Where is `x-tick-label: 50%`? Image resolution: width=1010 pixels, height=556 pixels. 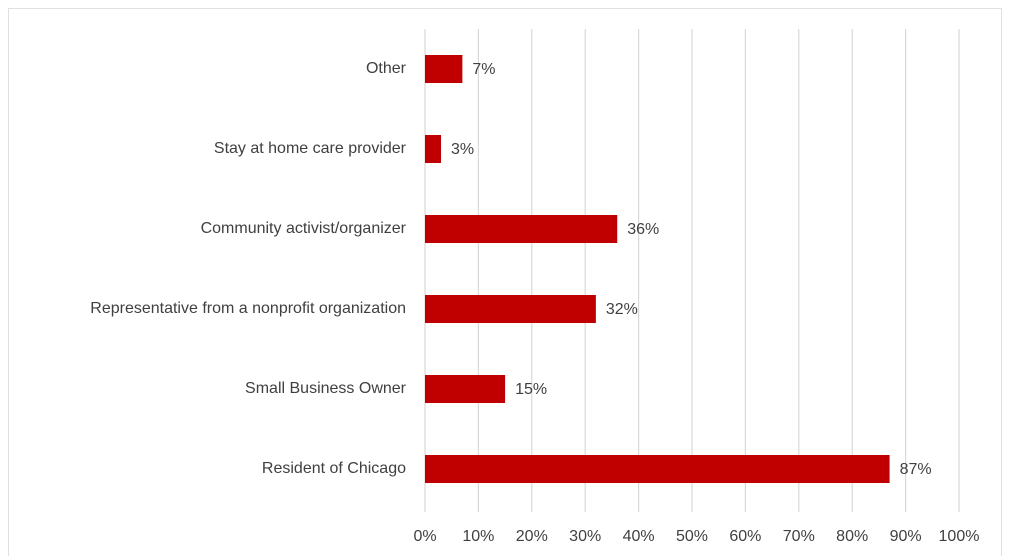
x-tick-label: 50% is located at coordinates (692, 536).